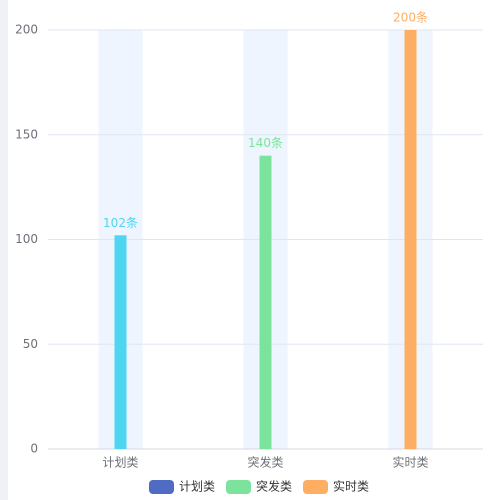 The height and width of the screenshot is (500, 500). Describe the element at coordinates (26, 239) in the screenshot. I see `y-tick-label: 100` at that location.